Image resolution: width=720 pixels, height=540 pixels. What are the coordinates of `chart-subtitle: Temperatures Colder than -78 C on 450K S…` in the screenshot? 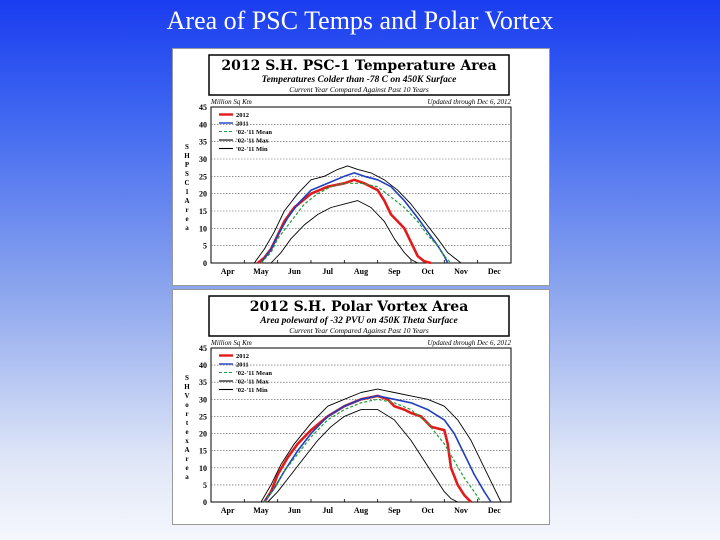 It's located at (359, 80).